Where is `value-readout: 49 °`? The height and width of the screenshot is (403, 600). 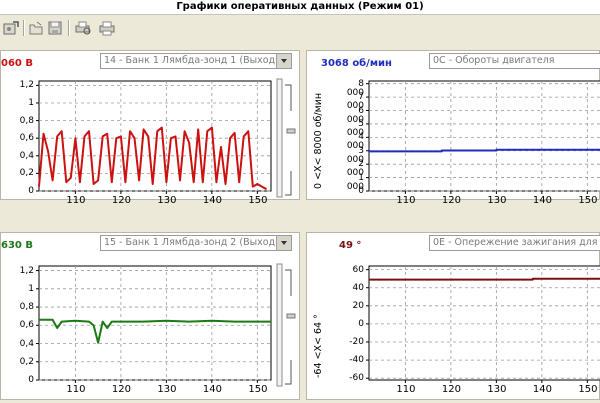
value-readout: 49 ° is located at coordinates (350, 245).